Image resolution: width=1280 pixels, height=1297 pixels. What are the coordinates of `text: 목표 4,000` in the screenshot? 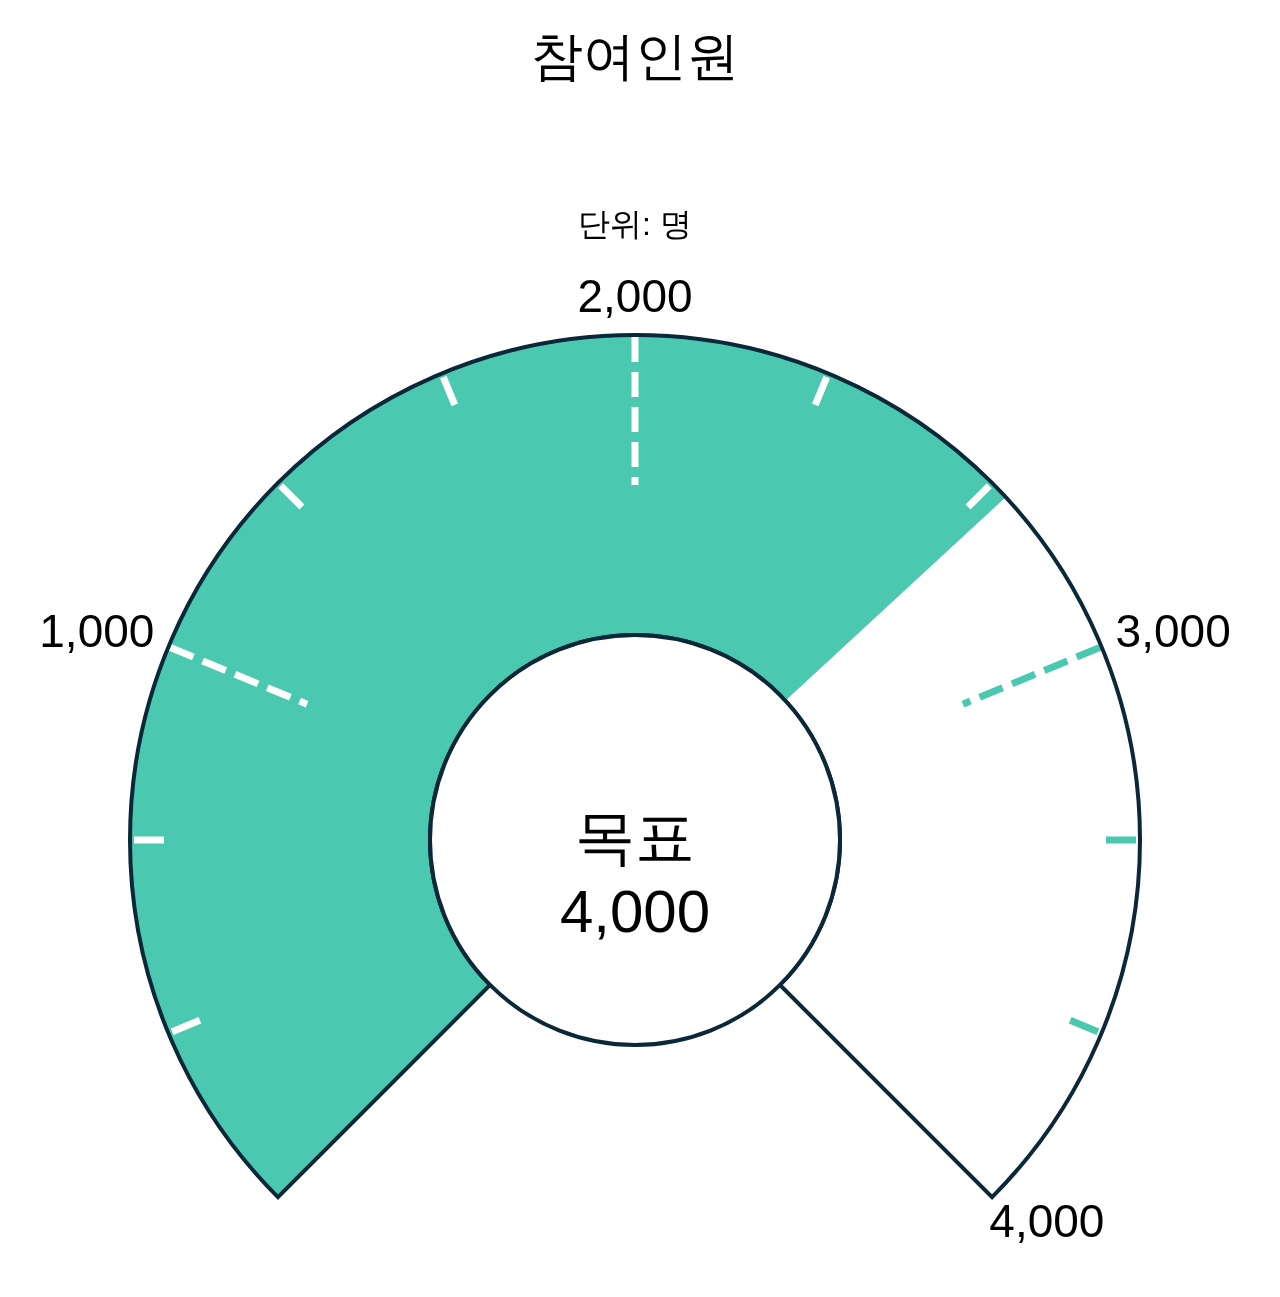 It's located at (635, 874).